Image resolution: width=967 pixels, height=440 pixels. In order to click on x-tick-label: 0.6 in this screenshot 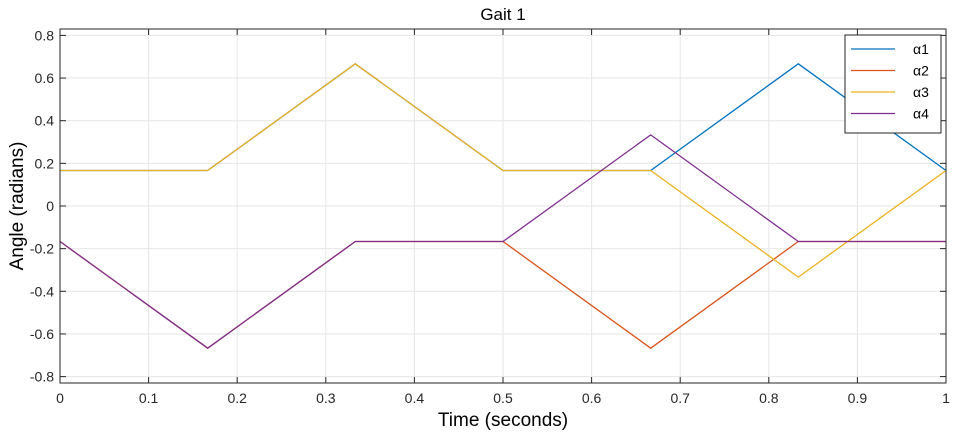, I will do `click(592, 398)`.